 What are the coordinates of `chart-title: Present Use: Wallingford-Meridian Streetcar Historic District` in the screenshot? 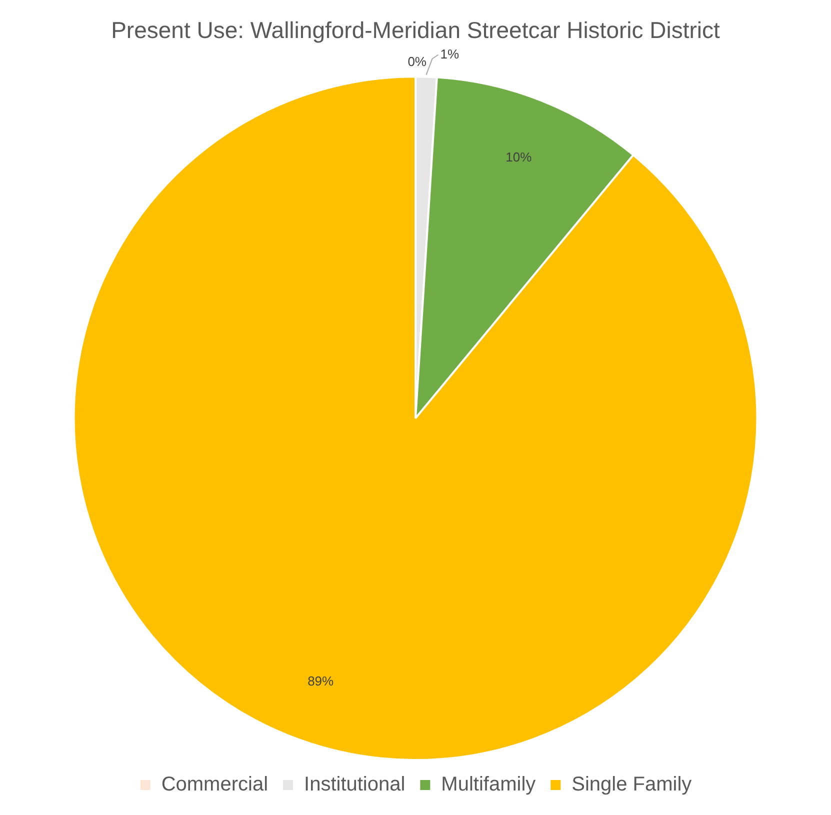 It's located at (416, 30).